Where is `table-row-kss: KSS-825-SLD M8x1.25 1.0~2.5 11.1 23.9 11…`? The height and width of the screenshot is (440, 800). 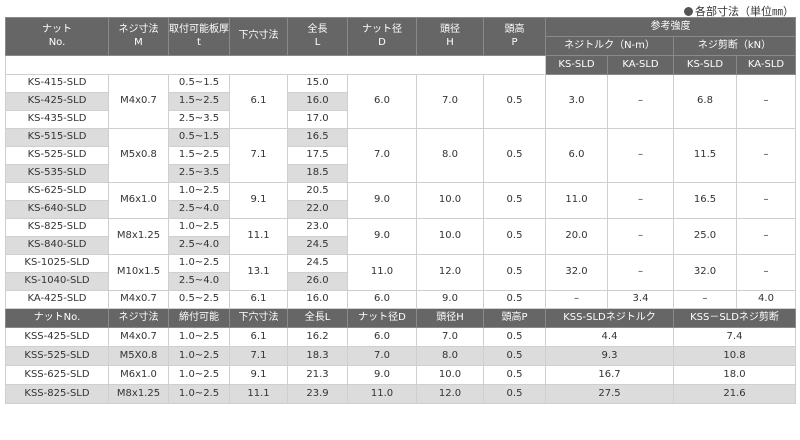
table-row-kss: KSS-825-SLD M8x1.25 1.0~2.5 11.1 23.9 11… is located at coordinates (400, 394).